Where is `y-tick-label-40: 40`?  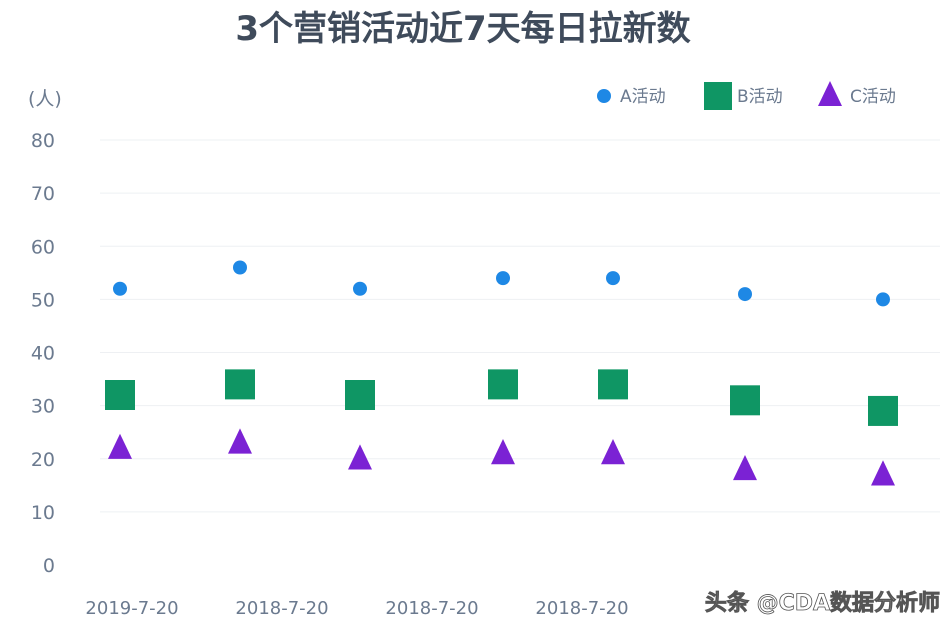 y-tick-label-40: 40 is located at coordinates (43, 354).